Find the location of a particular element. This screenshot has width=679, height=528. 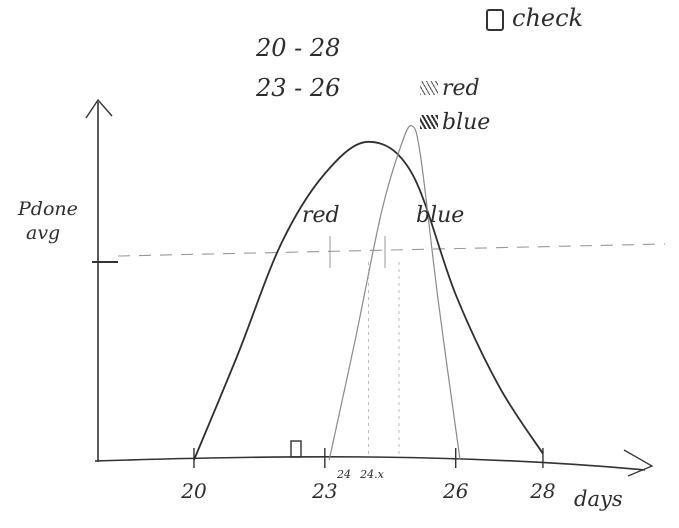

minor-tick-label-1: 24.x is located at coordinates (371, 474).